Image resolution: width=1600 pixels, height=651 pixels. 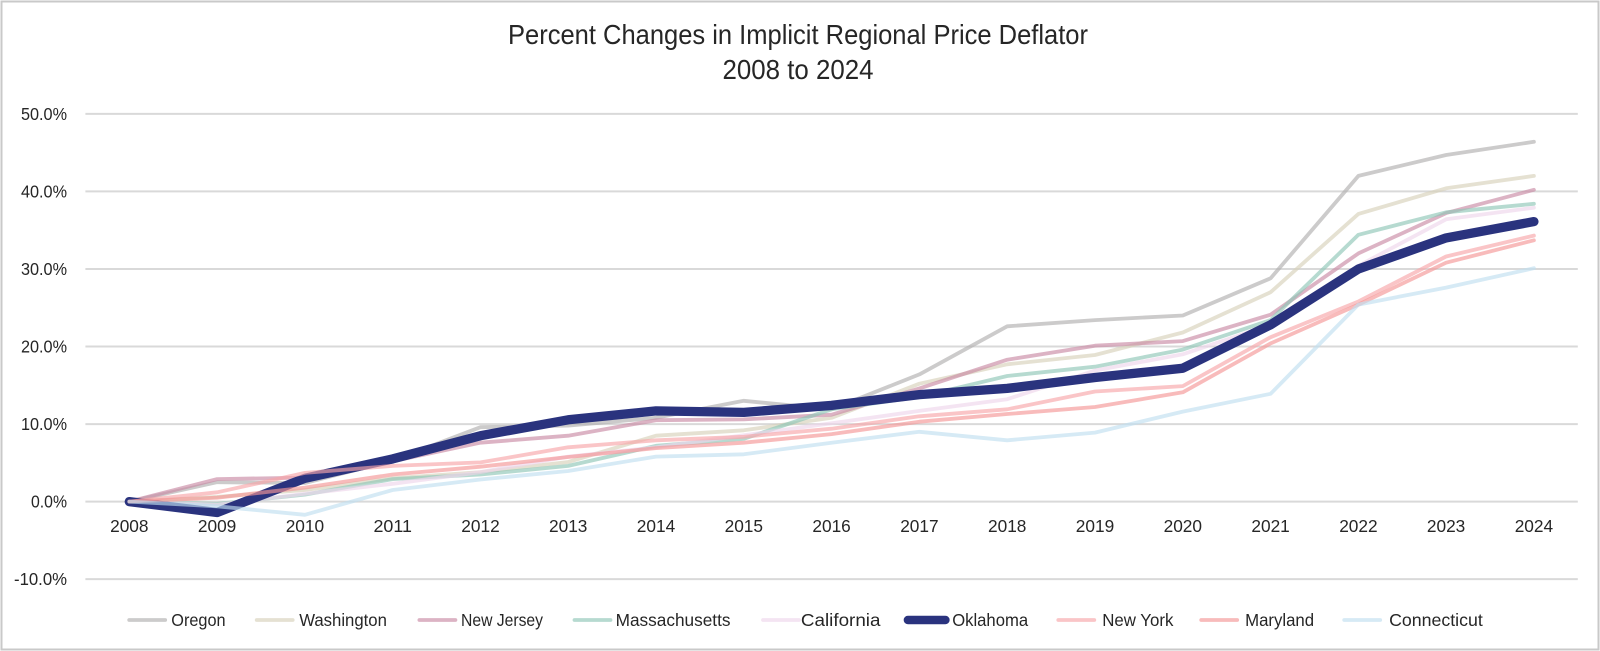 What do you see at coordinates (831, 526) in the screenshot?
I see `svg-text: 2016` at bounding box center [831, 526].